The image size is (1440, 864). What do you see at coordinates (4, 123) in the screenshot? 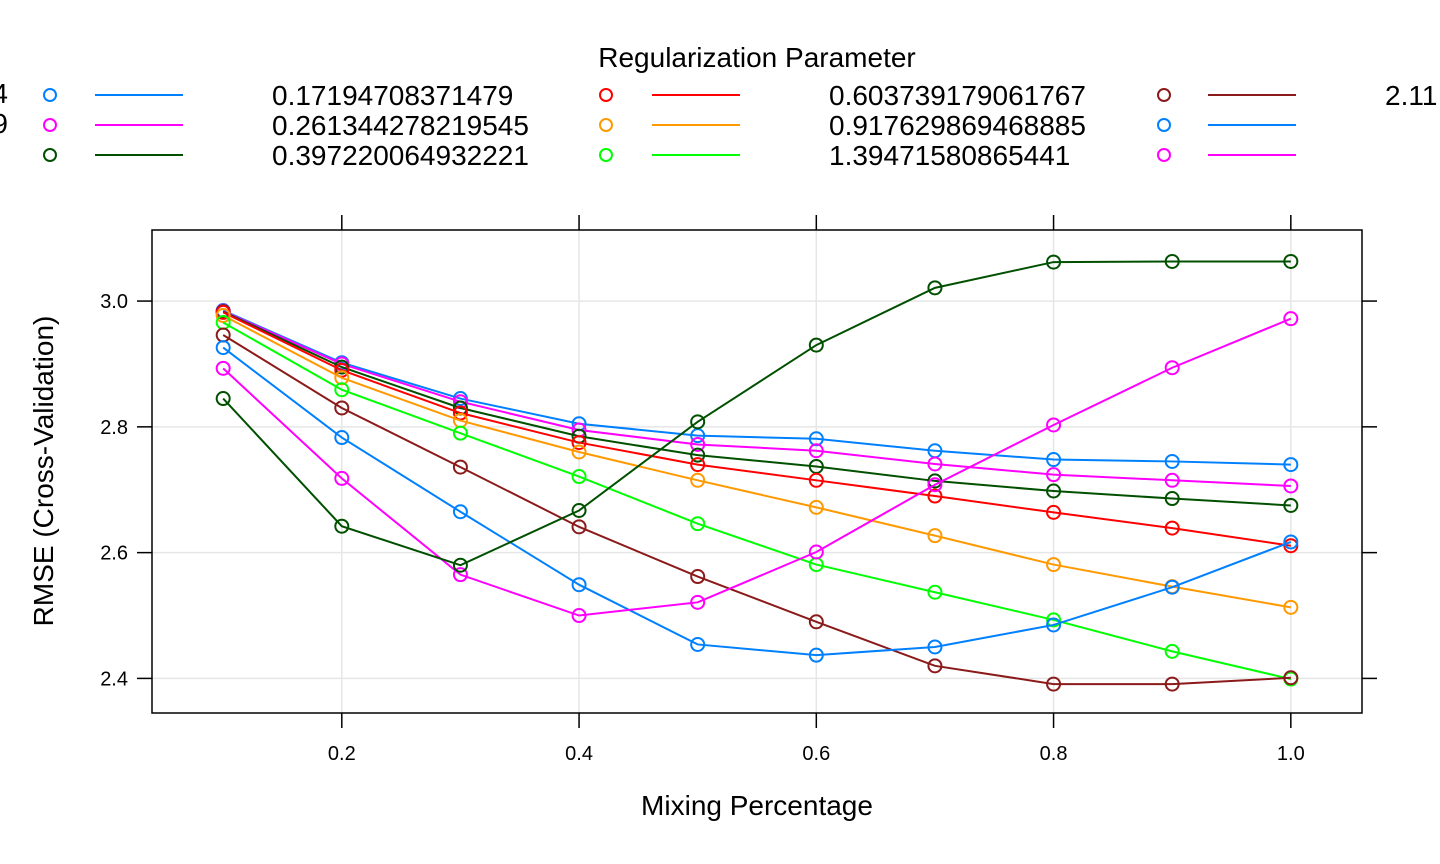
I see `legend-cut-label-2: 9` at bounding box center [4, 123].